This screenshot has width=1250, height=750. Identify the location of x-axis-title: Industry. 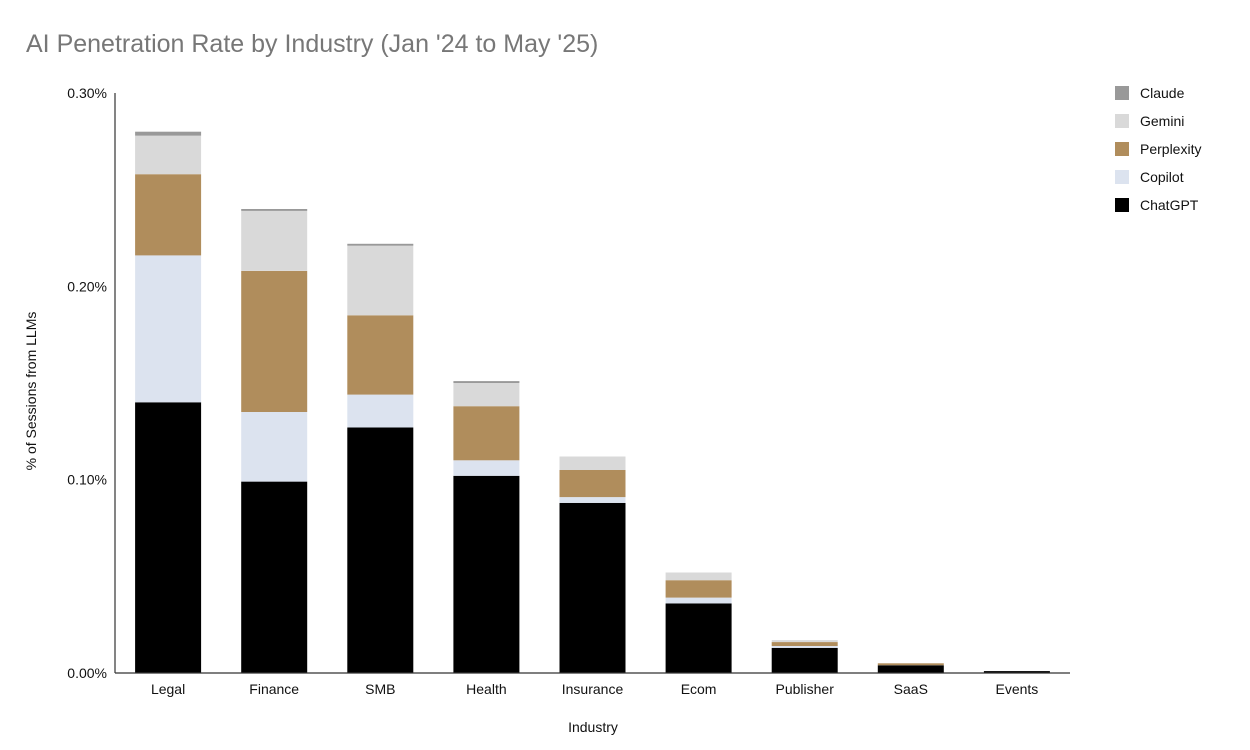
(593, 727).